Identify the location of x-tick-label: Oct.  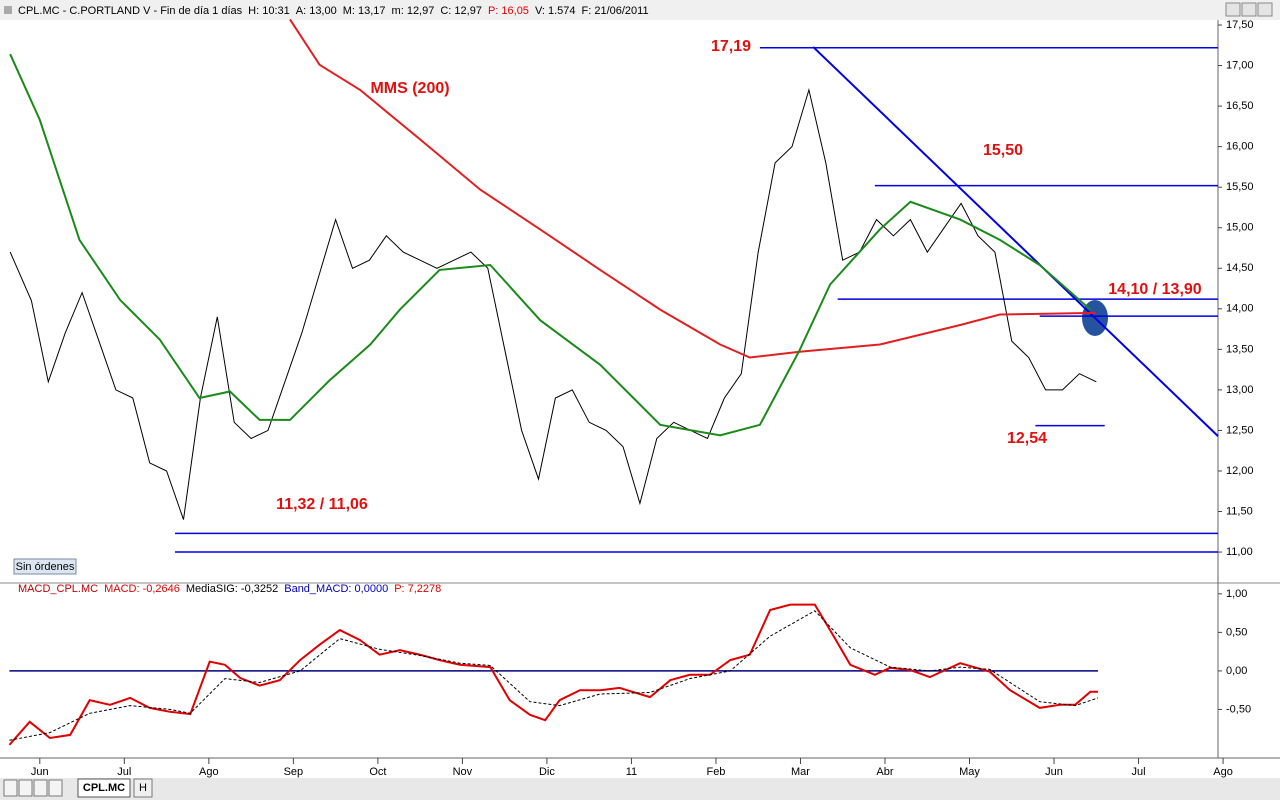
(377, 772).